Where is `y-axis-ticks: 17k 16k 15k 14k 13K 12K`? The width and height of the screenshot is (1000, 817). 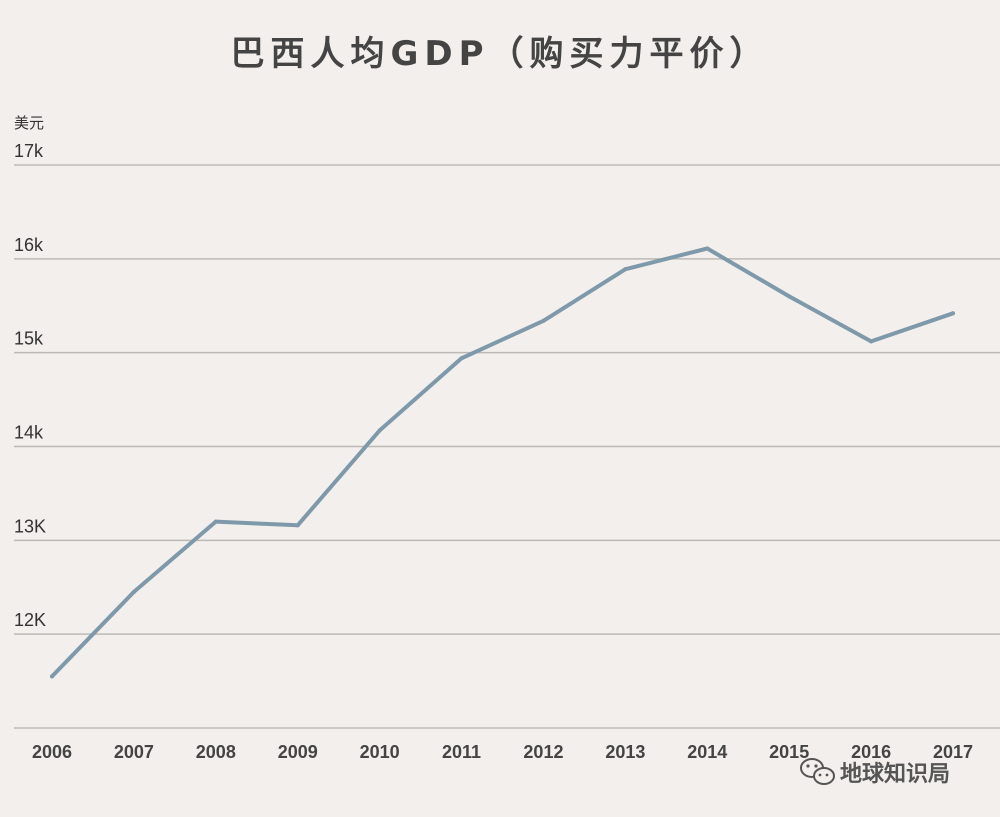
y-axis-ticks: 17k 16k 15k 14k 13K 12K is located at coordinates (30, 385).